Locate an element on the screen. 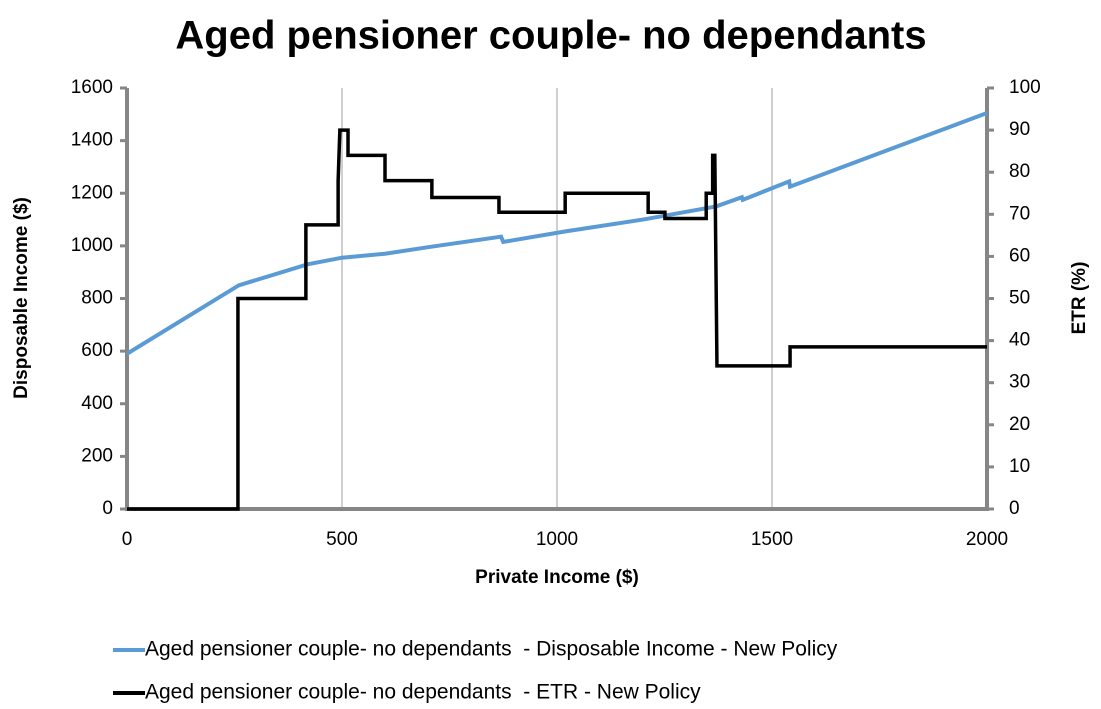  x-tick-label: 2000 is located at coordinates (987, 539).